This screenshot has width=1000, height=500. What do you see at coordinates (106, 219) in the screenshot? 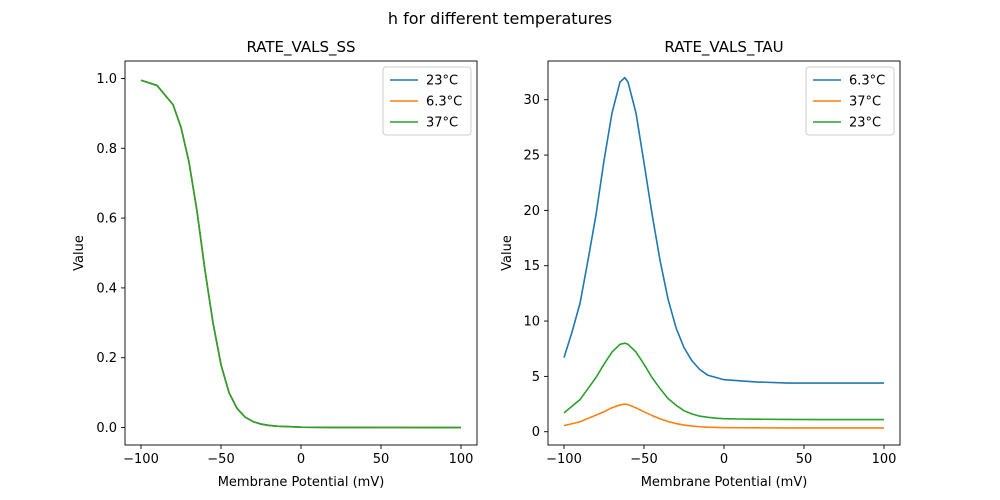
I see `y-tick-label: 0.6` at bounding box center [106, 219].